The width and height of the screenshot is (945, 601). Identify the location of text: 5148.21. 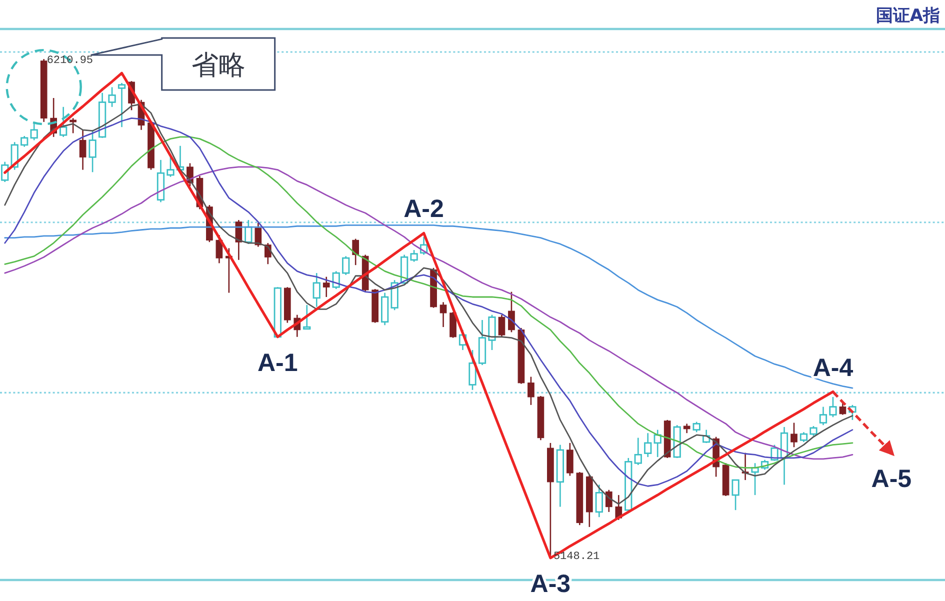
(576, 556).